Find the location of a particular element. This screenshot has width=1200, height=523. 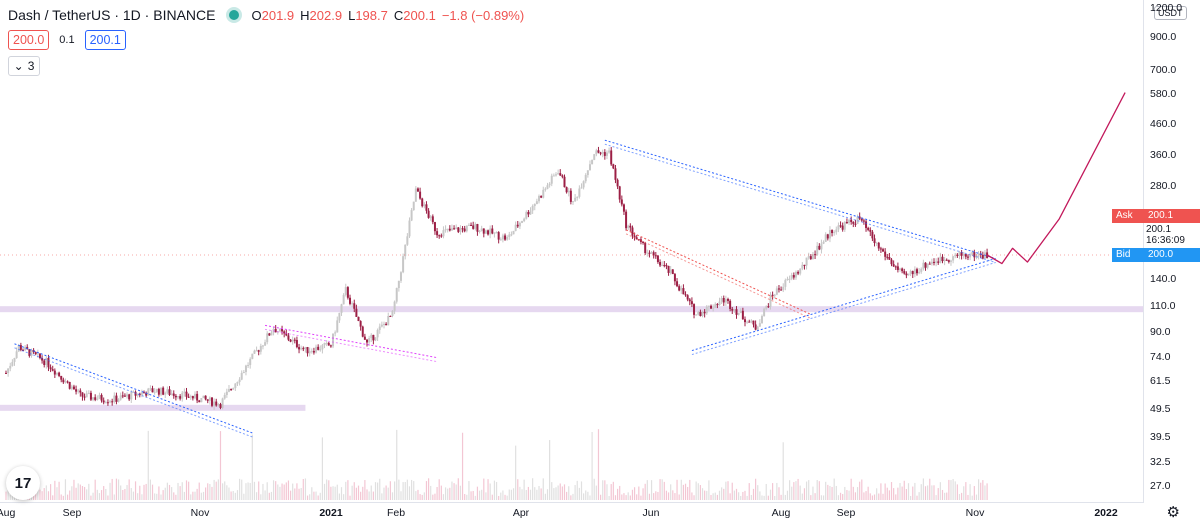

buy-button: 200.1 is located at coordinates (105, 40).